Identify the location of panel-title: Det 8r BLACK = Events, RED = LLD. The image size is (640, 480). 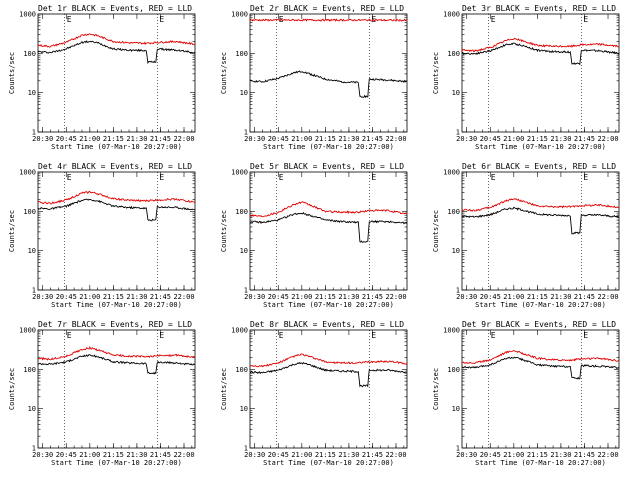
(327, 324).